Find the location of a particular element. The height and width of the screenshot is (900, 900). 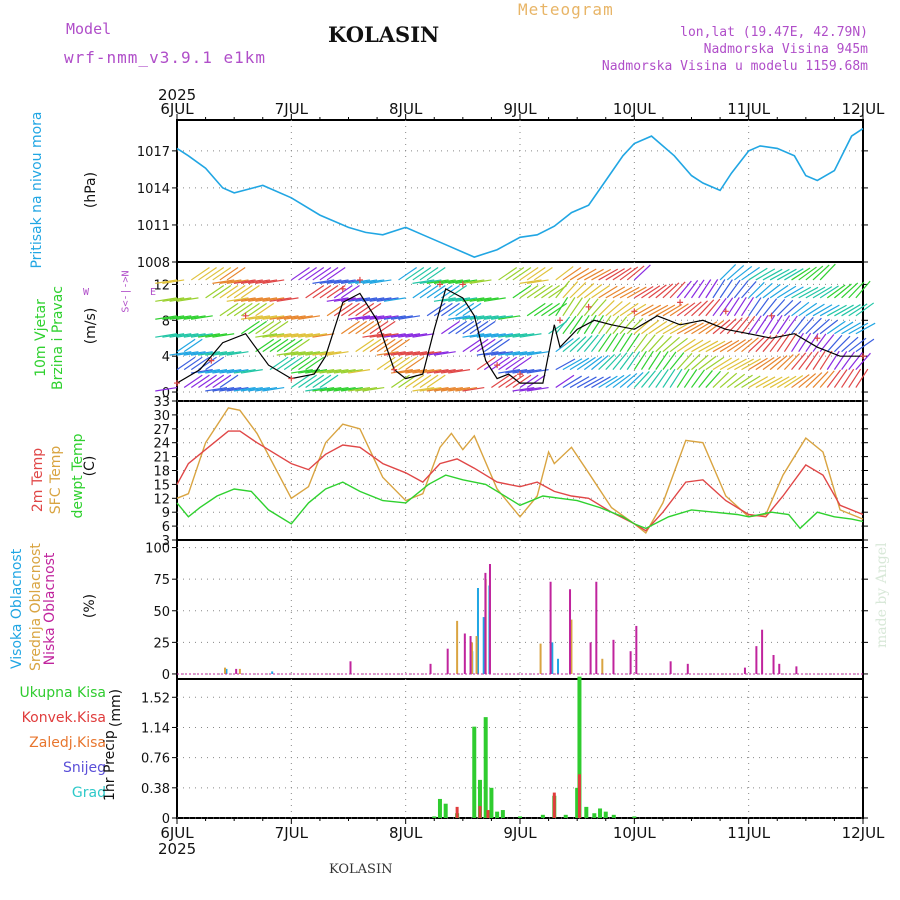

product-title: Meteogram is located at coordinates (566, 9).